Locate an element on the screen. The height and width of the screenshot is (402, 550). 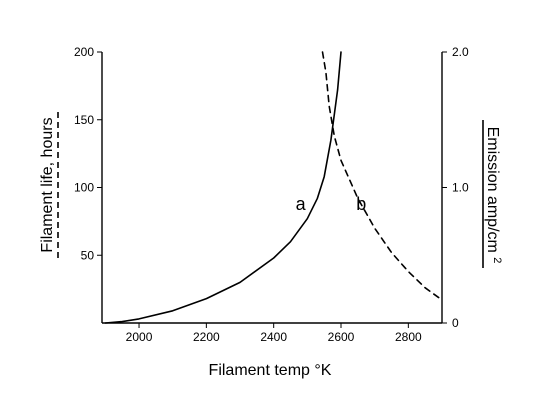
x-tick-label: 2800 is located at coordinates (408, 337).